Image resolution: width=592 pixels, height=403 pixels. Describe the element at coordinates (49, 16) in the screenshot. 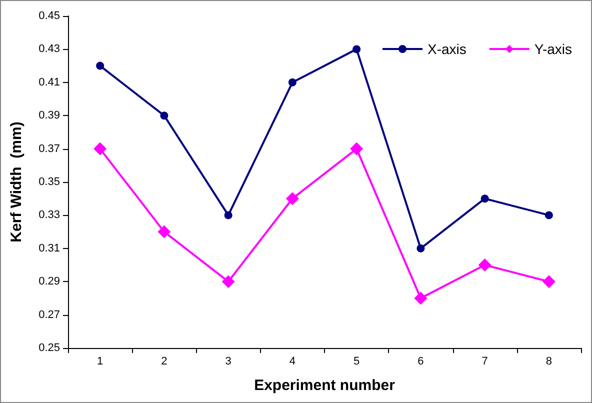

I see `y-tick-label: 0.45` at that location.